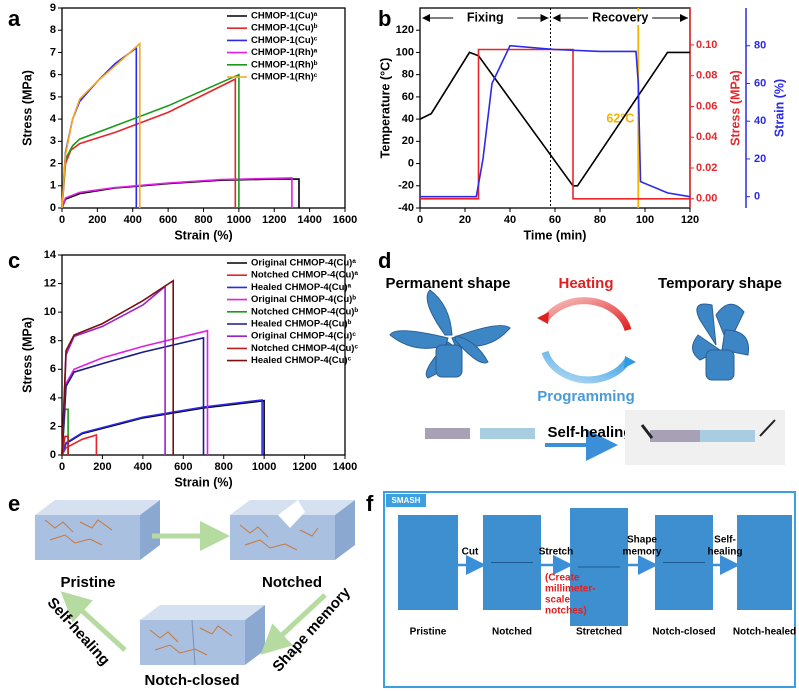 This screenshot has height=691, width=799. I want to click on label: memory, so click(642, 552).